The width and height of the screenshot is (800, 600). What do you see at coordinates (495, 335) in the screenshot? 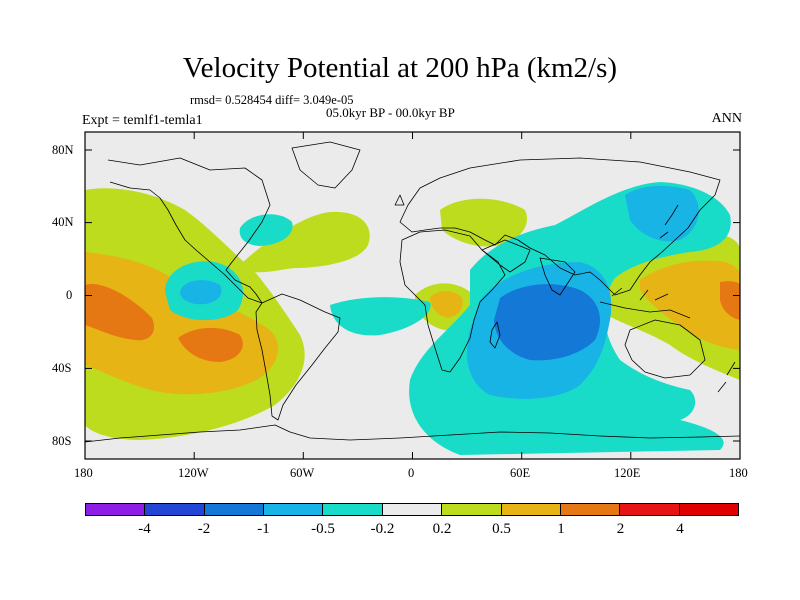
I see `coast-madagascar` at bounding box center [495, 335].